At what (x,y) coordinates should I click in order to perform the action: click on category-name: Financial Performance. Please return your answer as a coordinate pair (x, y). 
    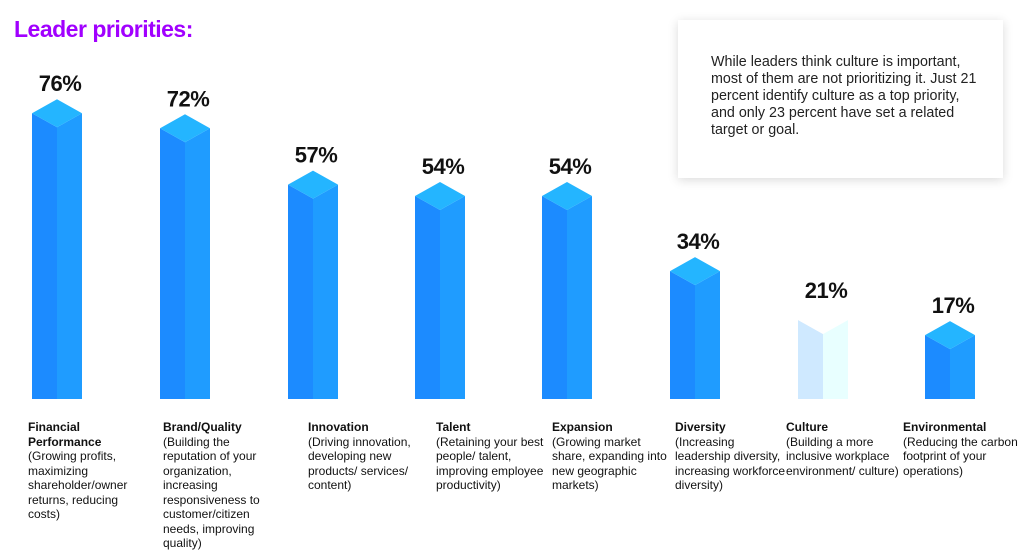
    Looking at the image, I should click on (65, 434).